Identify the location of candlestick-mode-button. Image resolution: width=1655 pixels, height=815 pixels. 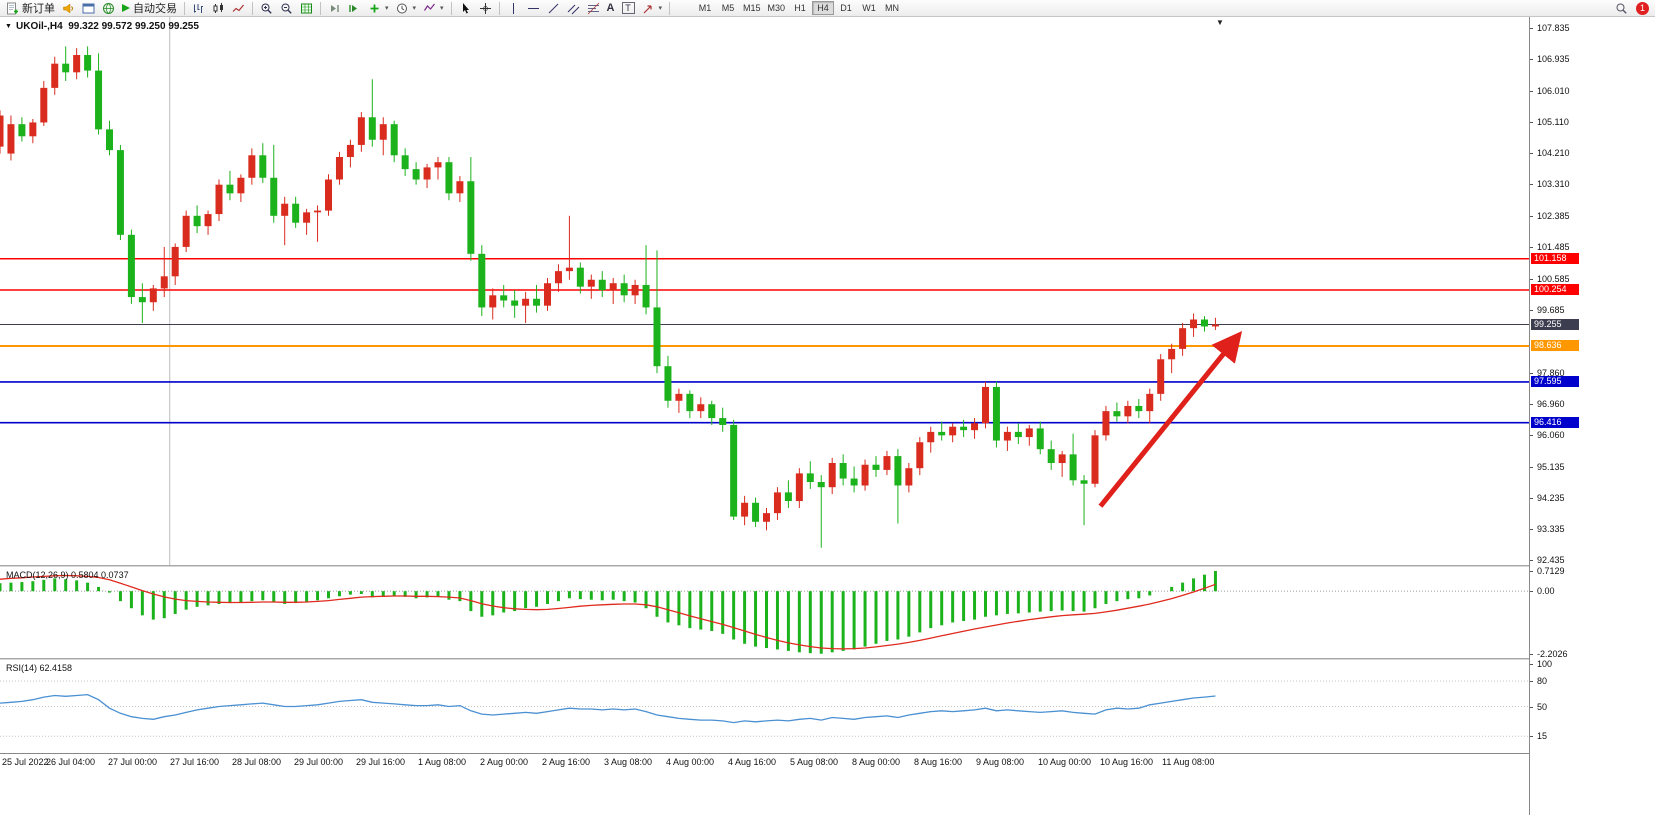
(218, 8).